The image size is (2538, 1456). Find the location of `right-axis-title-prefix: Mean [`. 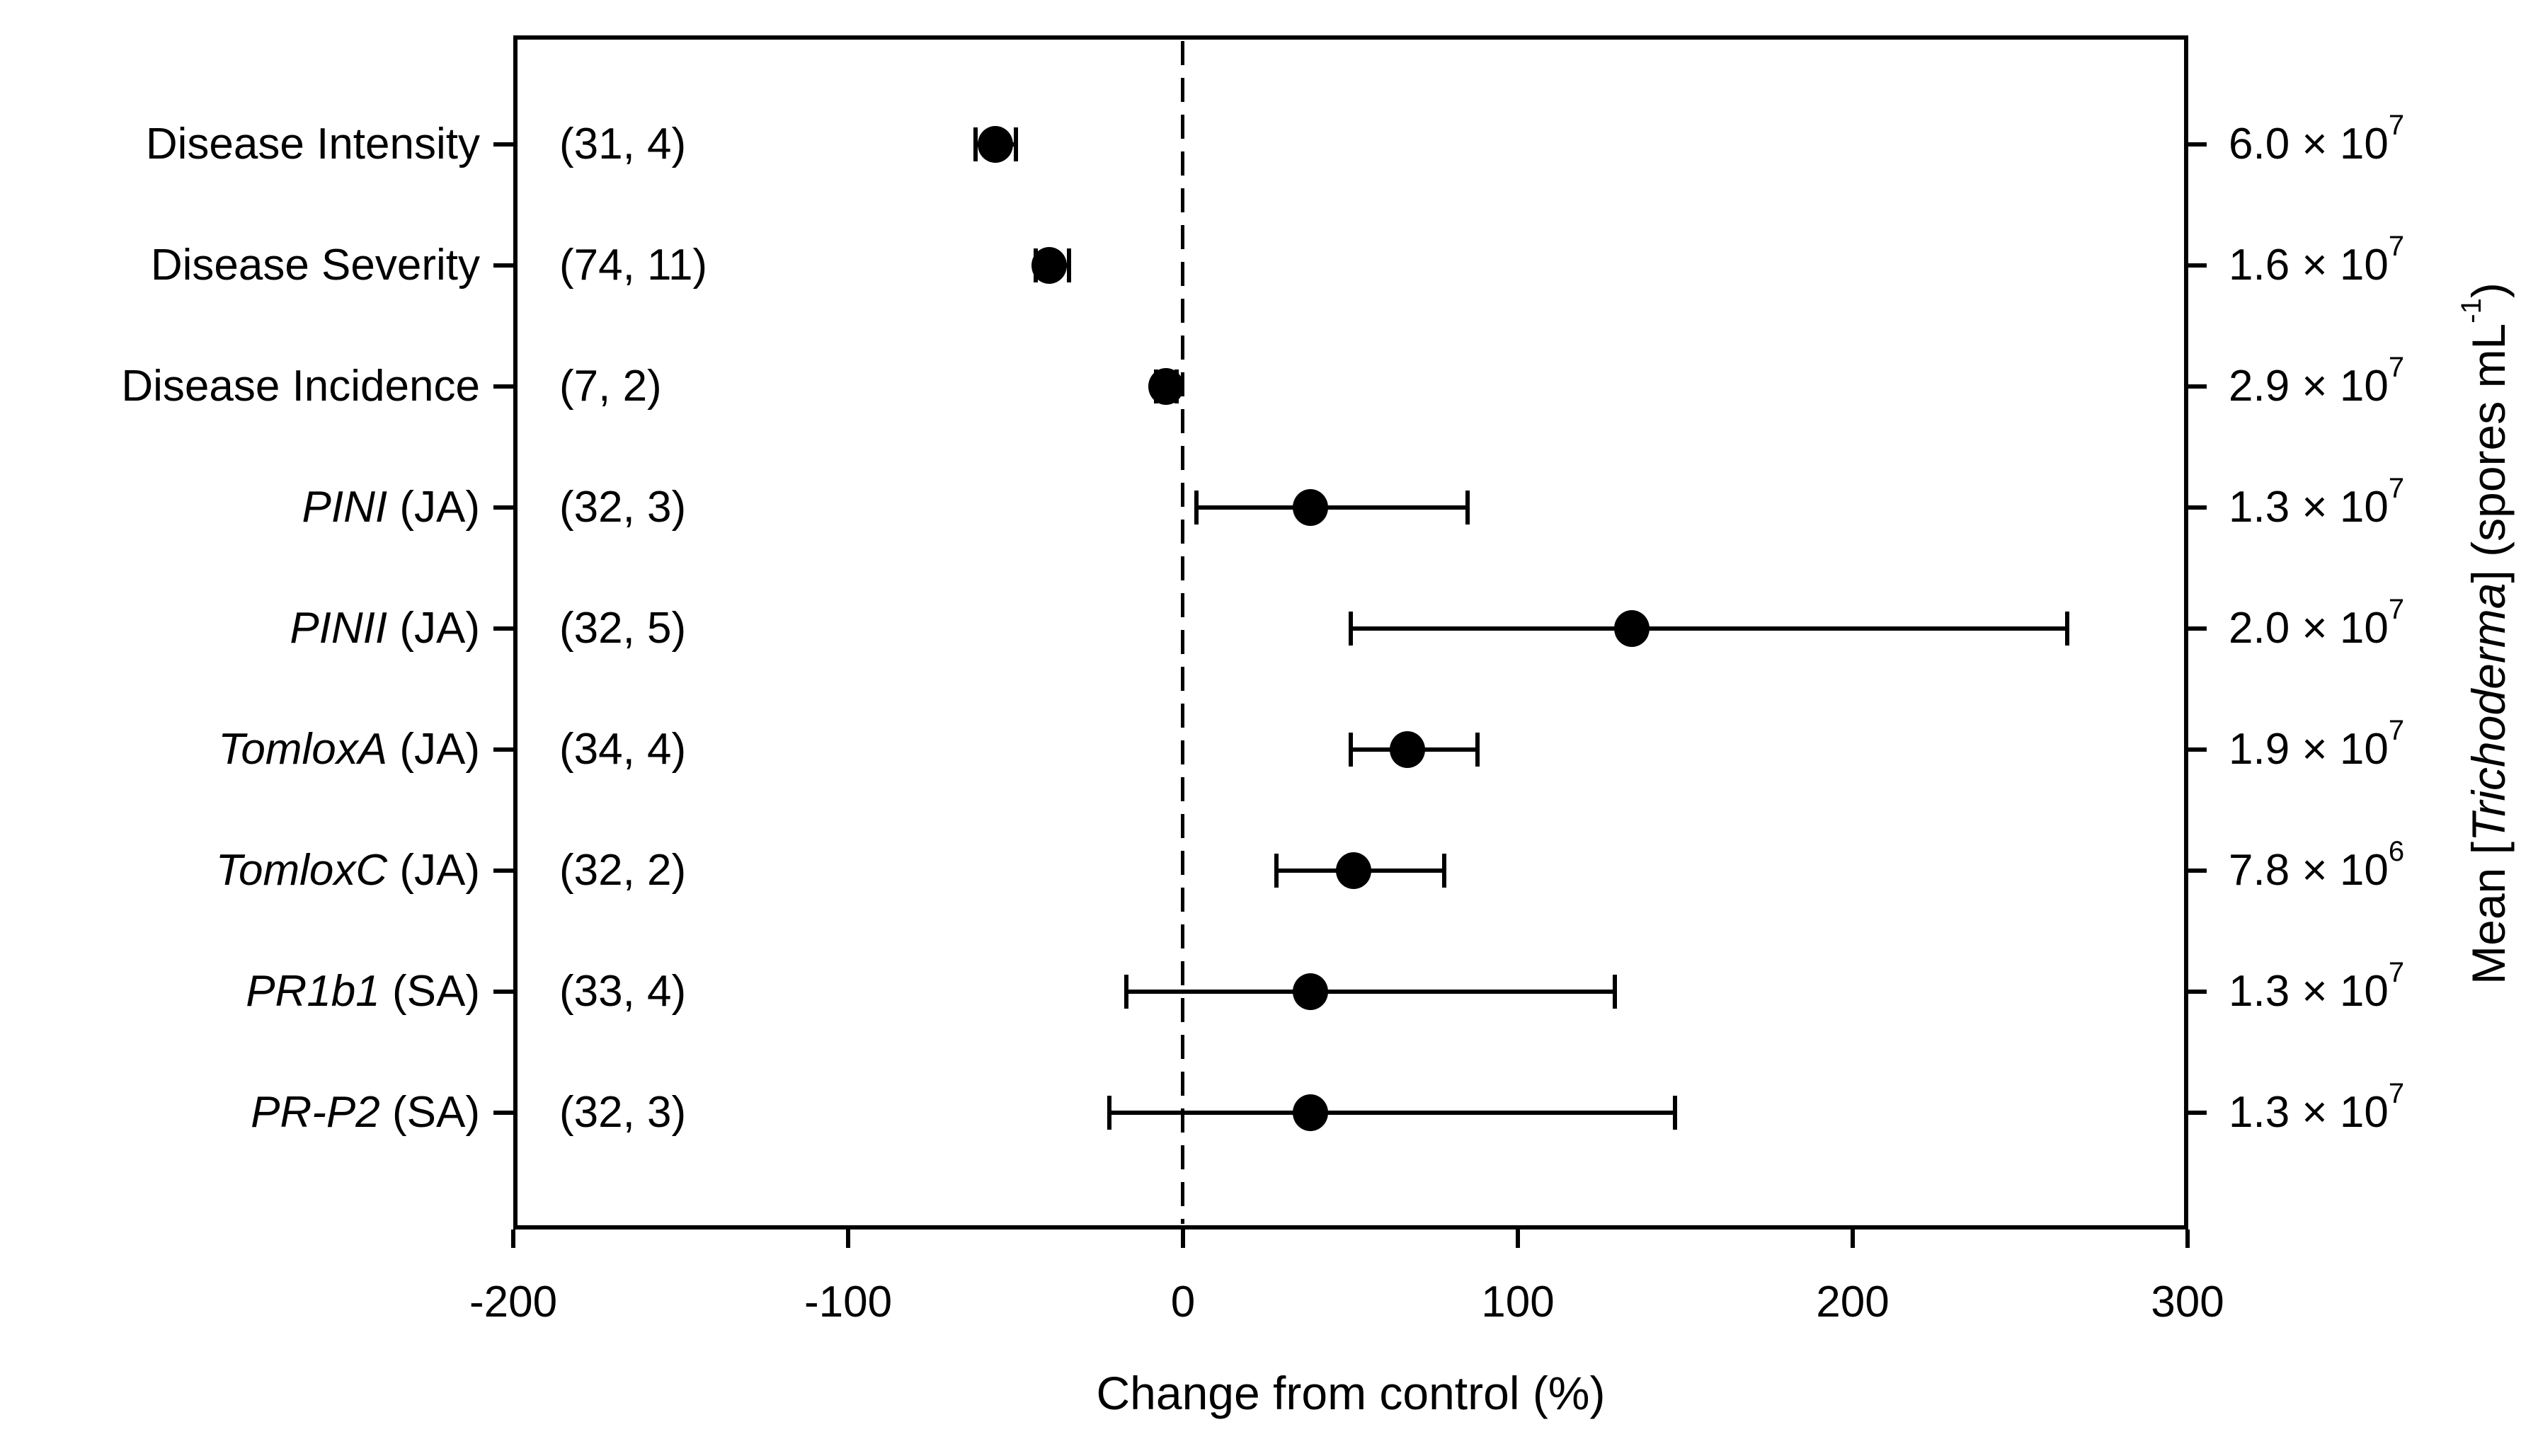

right-axis-title-prefix: Mean [ is located at coordinates (2488, 914).